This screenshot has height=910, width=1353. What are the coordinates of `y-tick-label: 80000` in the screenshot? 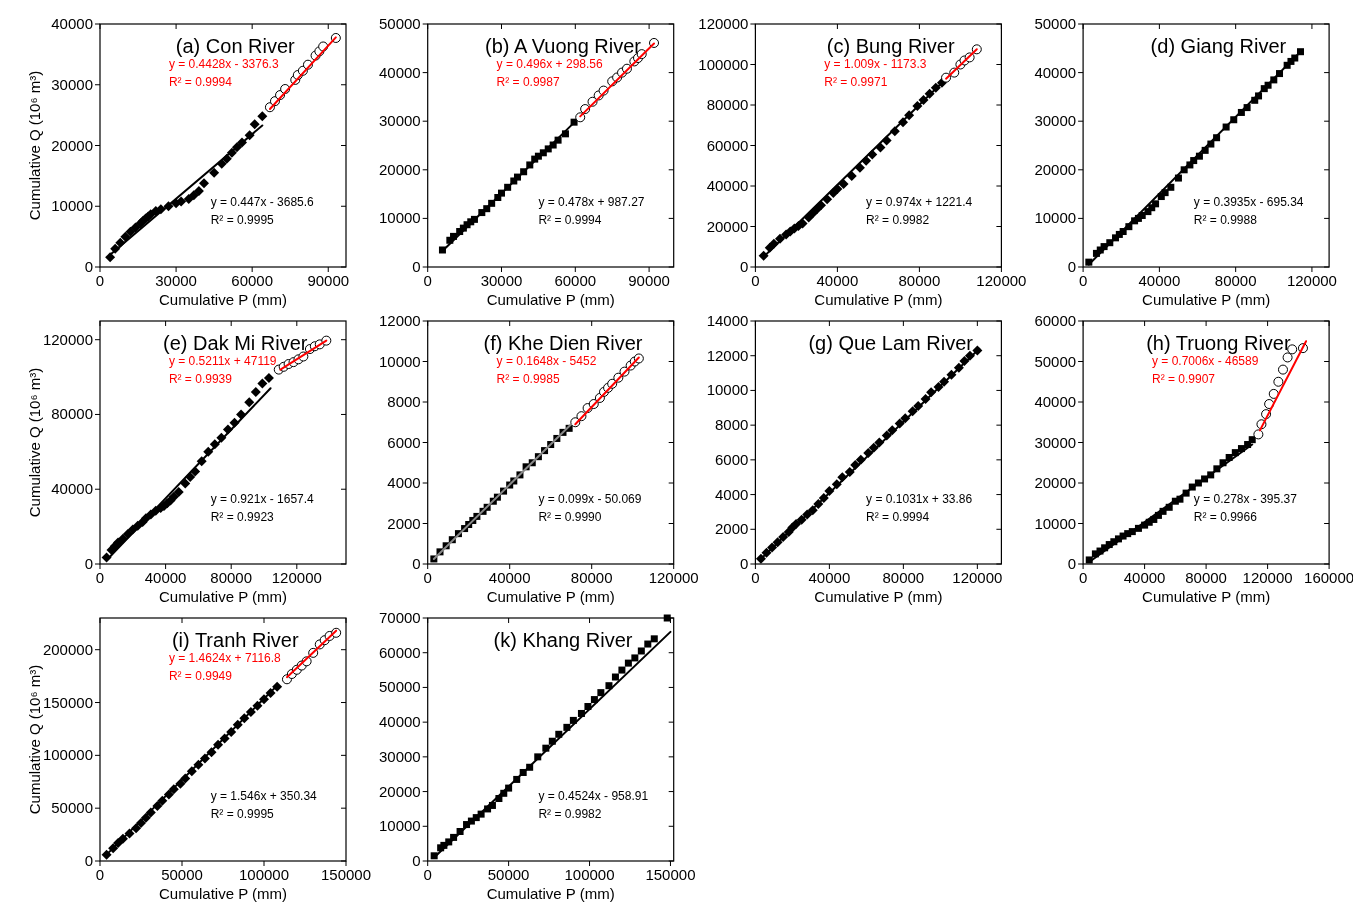 It's located at (727, 104).